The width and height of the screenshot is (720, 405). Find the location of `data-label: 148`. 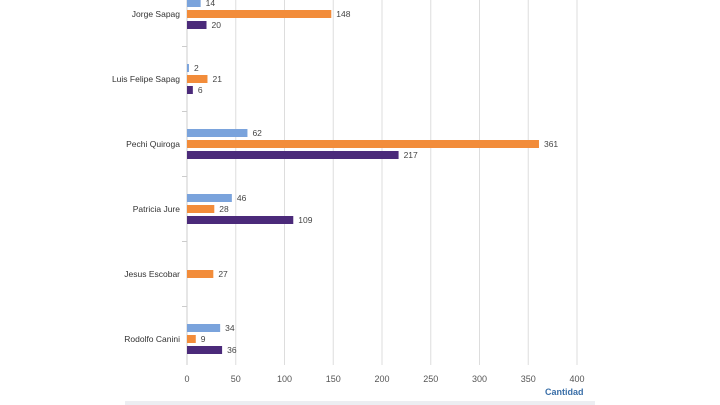

data-label: 148 is located at coordinates (343, 14).